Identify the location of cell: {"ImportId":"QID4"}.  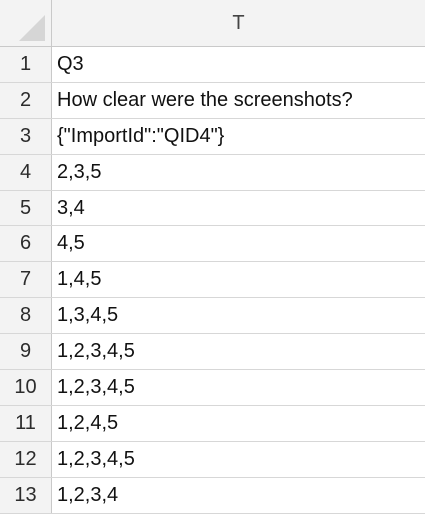
(141, 135).